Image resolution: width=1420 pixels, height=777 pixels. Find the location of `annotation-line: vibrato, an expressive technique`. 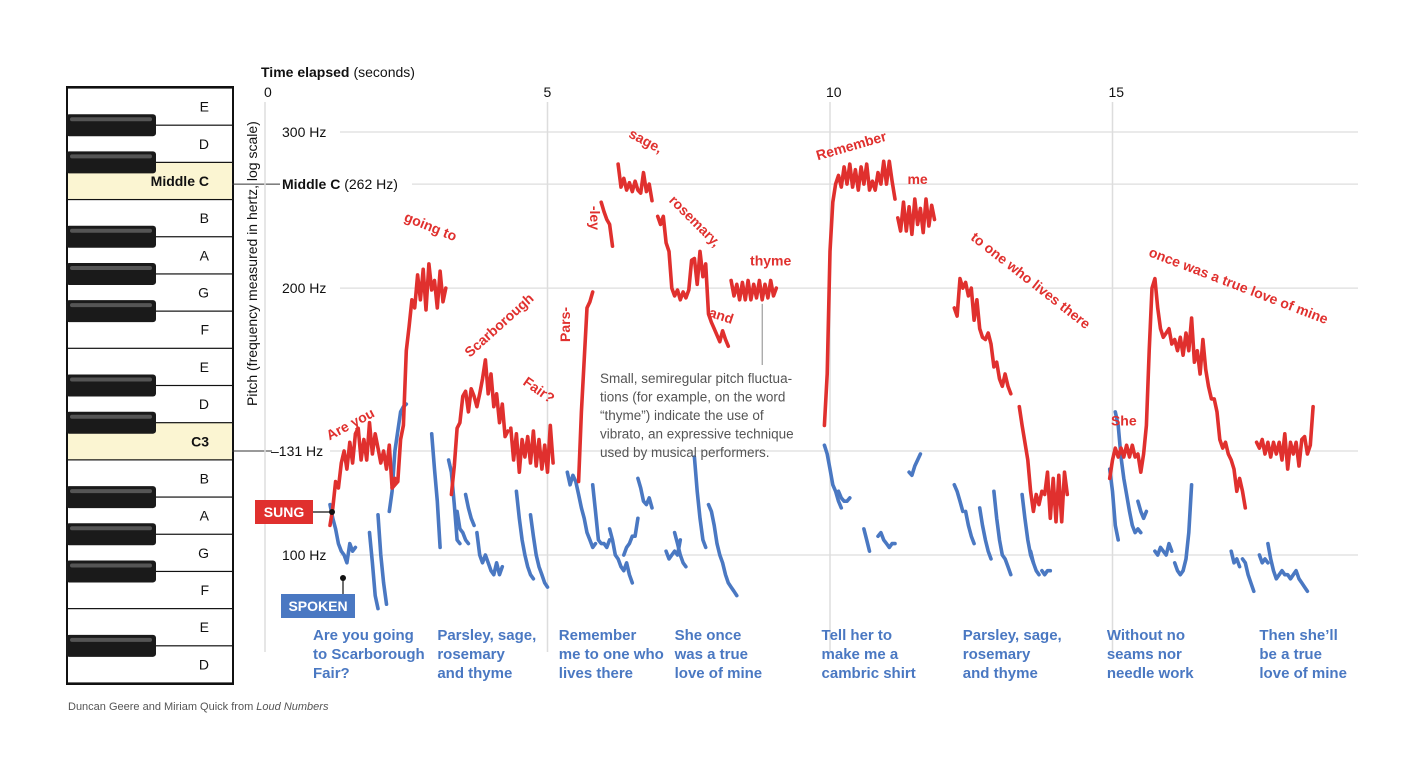

annotation-line: vibrato, an expressive technique is located at coordinates (697, 434).